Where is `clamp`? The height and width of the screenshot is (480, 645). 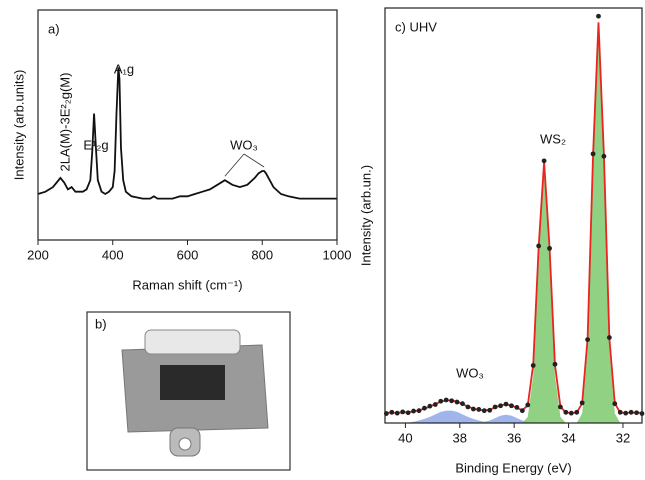
clamp is located at coordinates (192, 342).